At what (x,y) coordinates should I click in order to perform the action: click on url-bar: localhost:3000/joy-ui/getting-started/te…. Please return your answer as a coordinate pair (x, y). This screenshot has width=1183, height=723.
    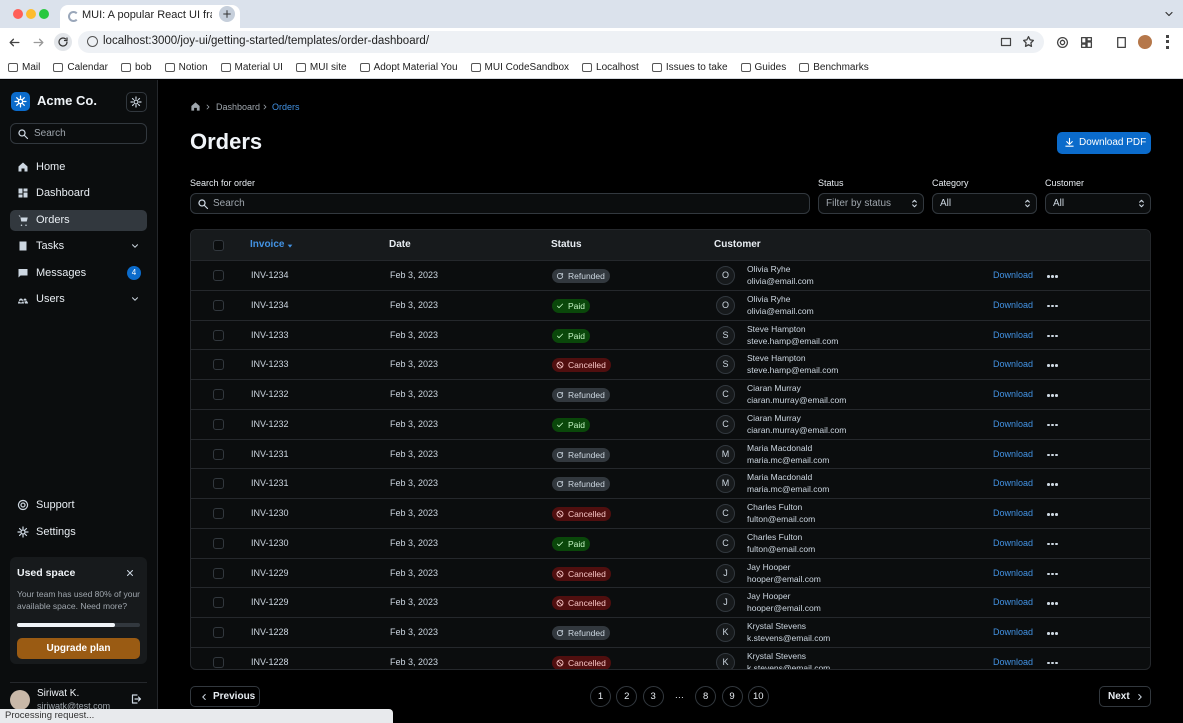
    Looking at the image, I should click on (561, 42).